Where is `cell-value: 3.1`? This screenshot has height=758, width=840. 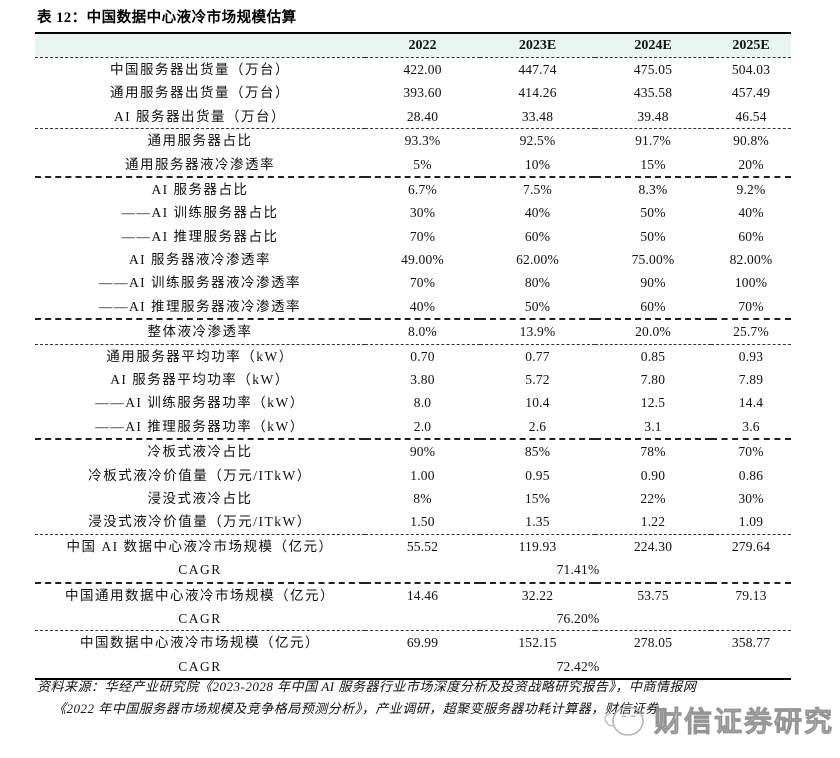 cell-value: 3.1 is located at coordinates (653, 426).